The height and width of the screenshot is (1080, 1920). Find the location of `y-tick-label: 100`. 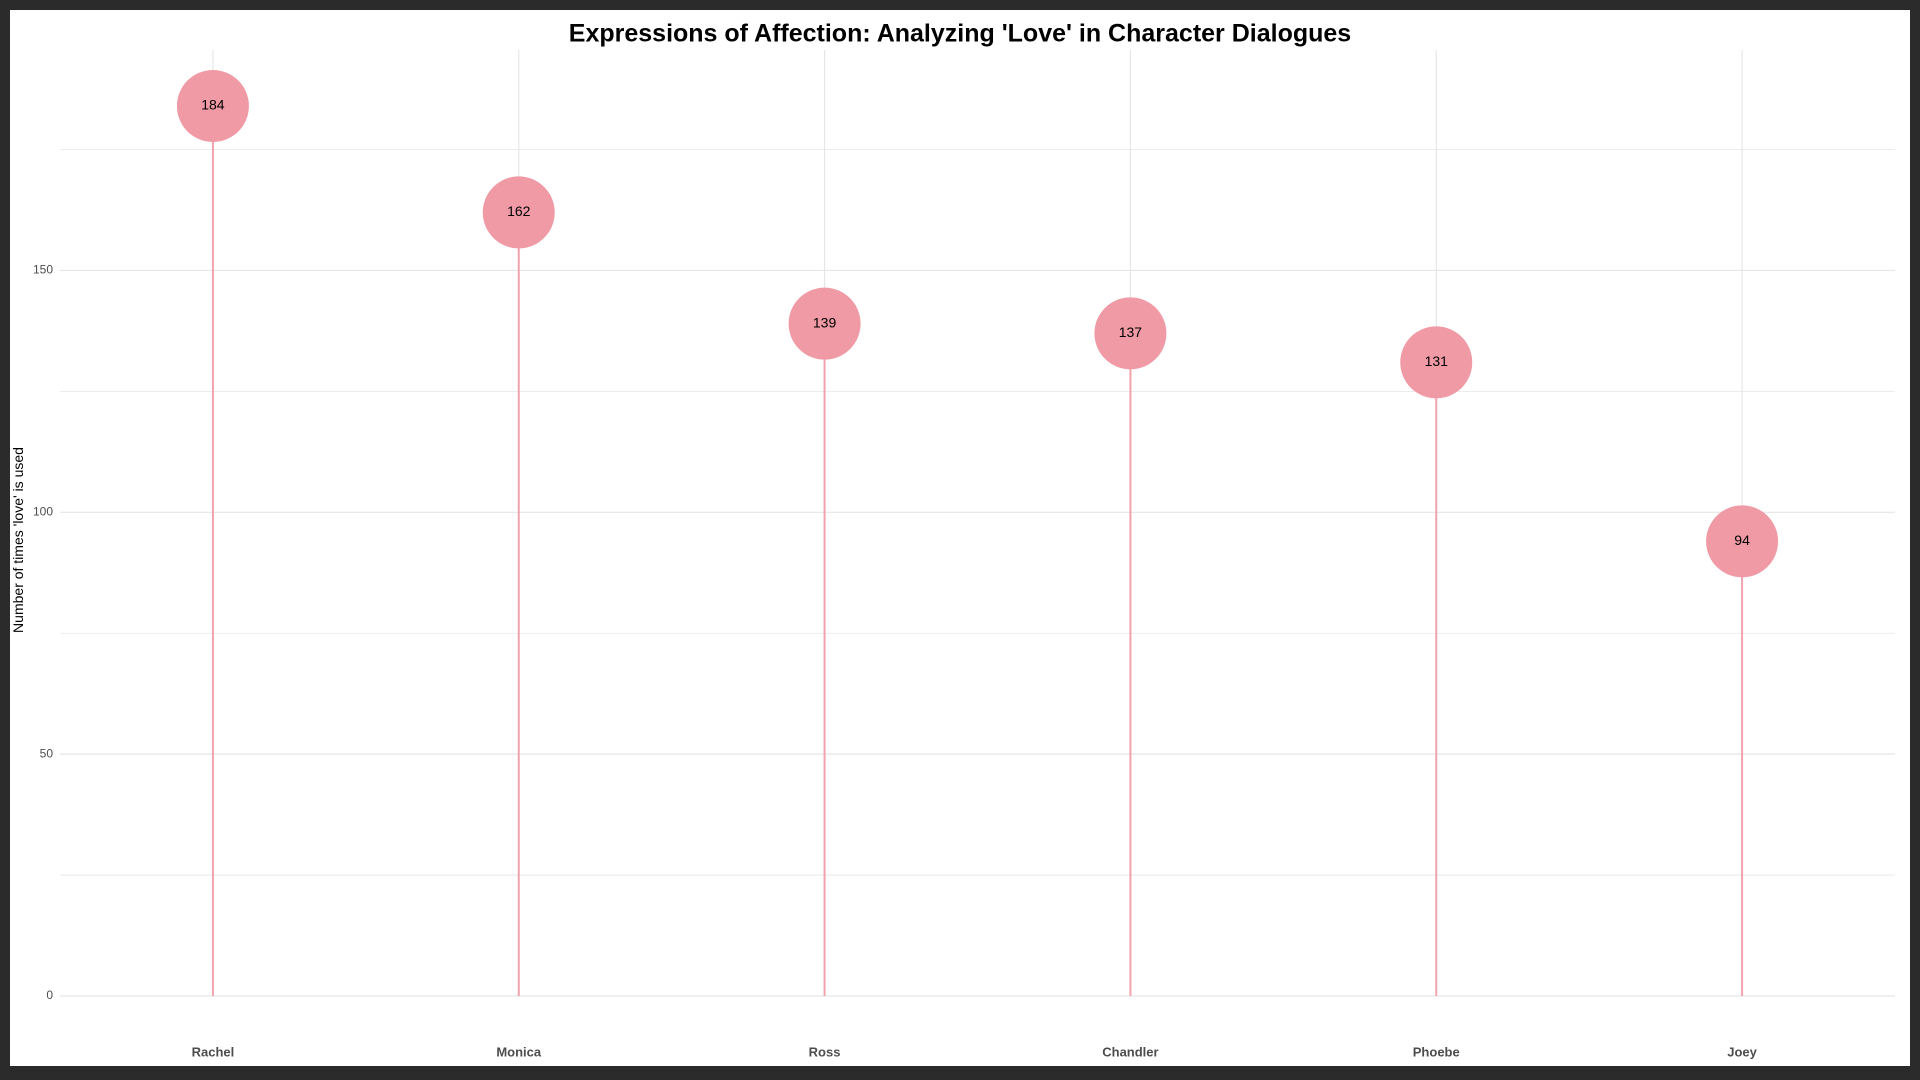

y-tick-label: 100 is located at coordinates (43, 511).